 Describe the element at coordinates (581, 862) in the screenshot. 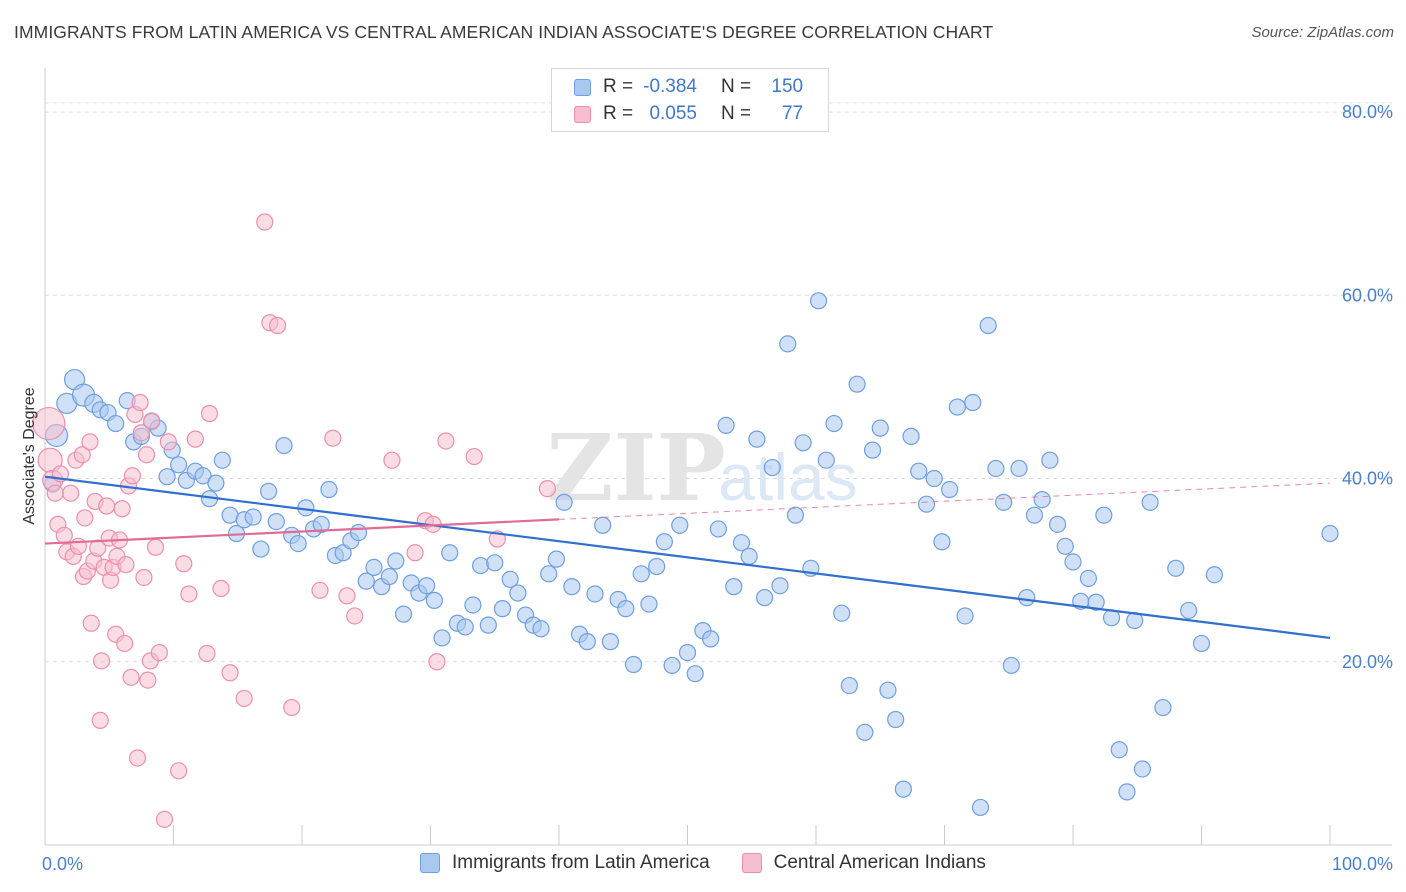

I see `legend-label: Immigrants from Latin America` at that location.